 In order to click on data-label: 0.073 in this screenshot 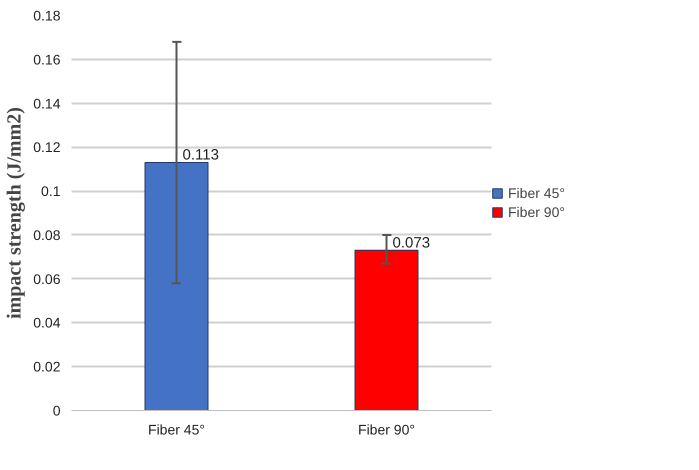, I will do `click(411, 243)`.